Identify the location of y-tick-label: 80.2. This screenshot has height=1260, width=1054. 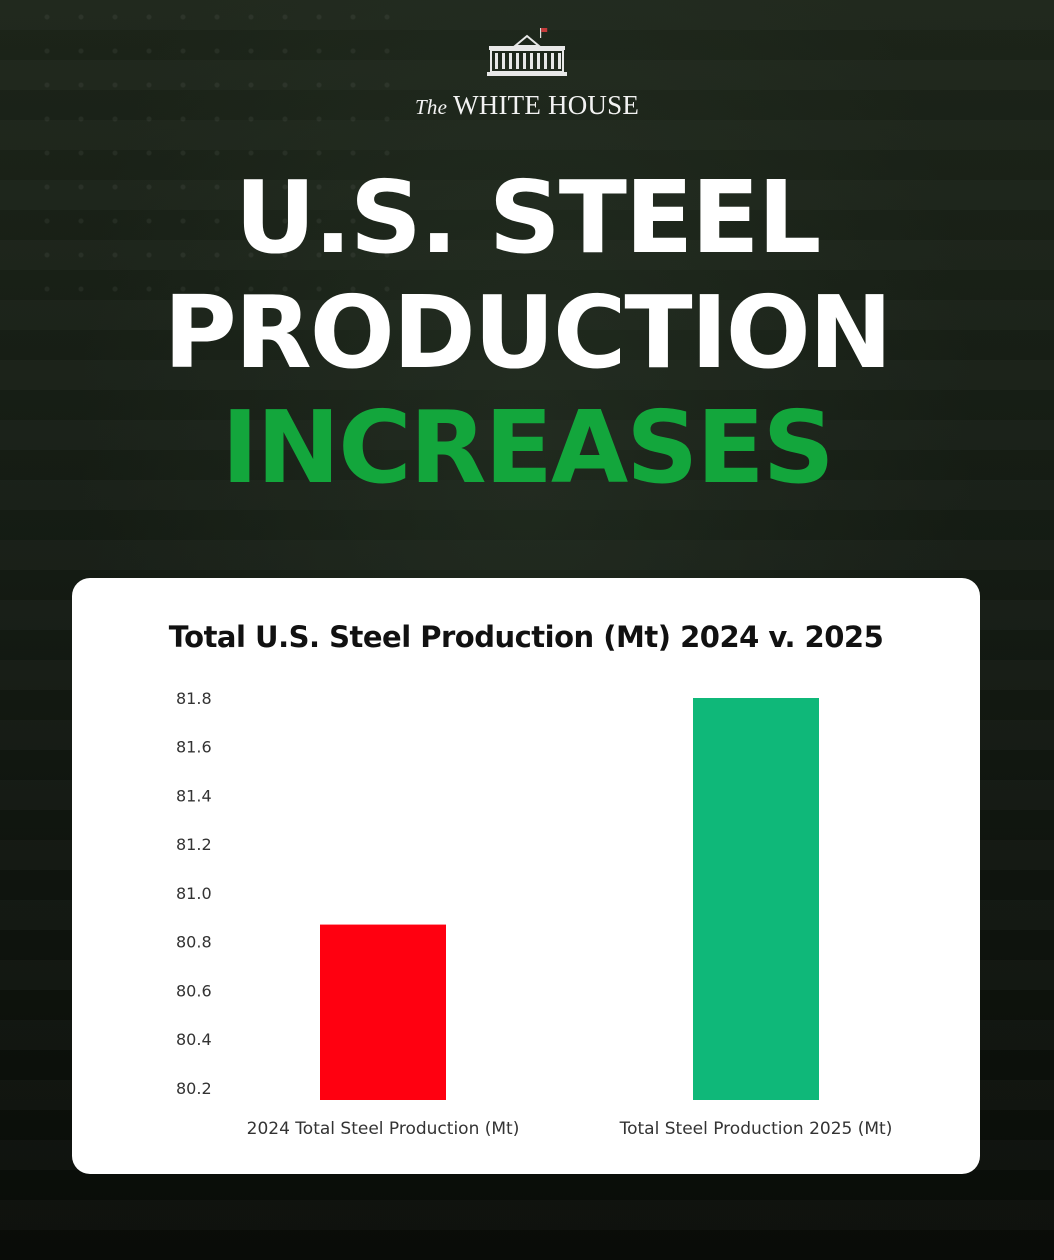
(194, 1088).